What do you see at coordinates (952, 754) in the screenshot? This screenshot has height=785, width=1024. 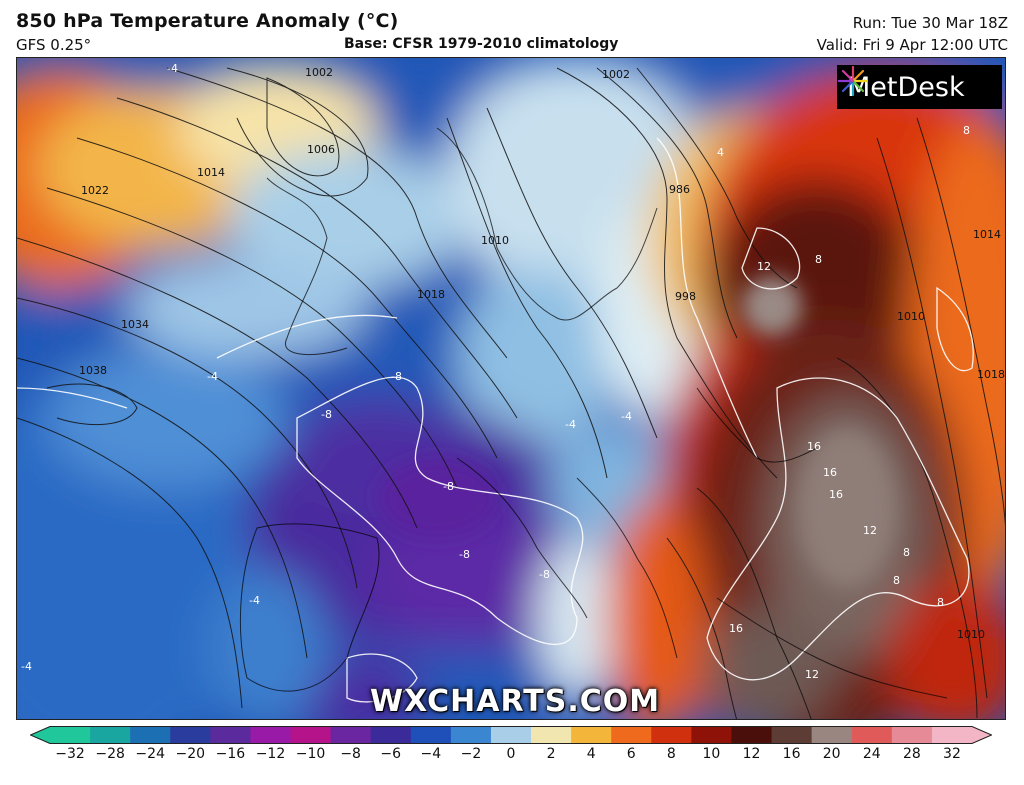 I see `colorbar-tick-label: 32` at bounding box center [952, 754].